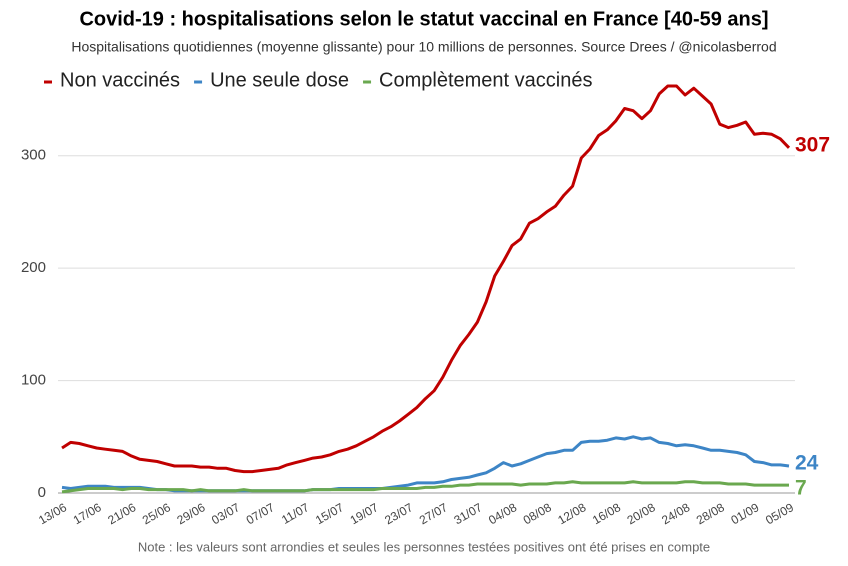 The height and width of the screenshot is (566, 848). Describe the element at coordinates (571, 513) in the screenshot. I see `x-tick-label: 12/08` at that location.